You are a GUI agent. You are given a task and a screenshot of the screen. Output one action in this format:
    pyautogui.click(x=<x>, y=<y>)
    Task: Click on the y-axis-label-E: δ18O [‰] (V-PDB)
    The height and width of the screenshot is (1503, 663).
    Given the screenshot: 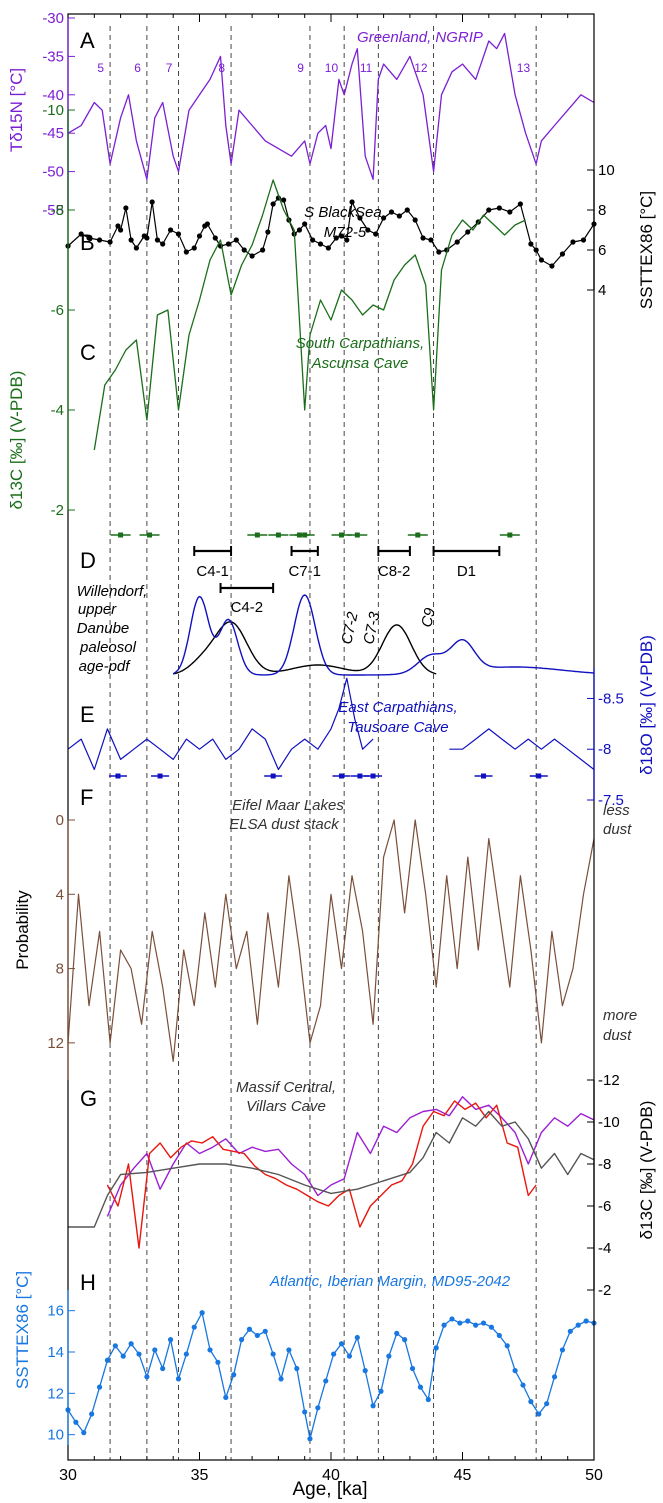 What is the action you would take?
    pyautogui.click(x=646, y=705)
    